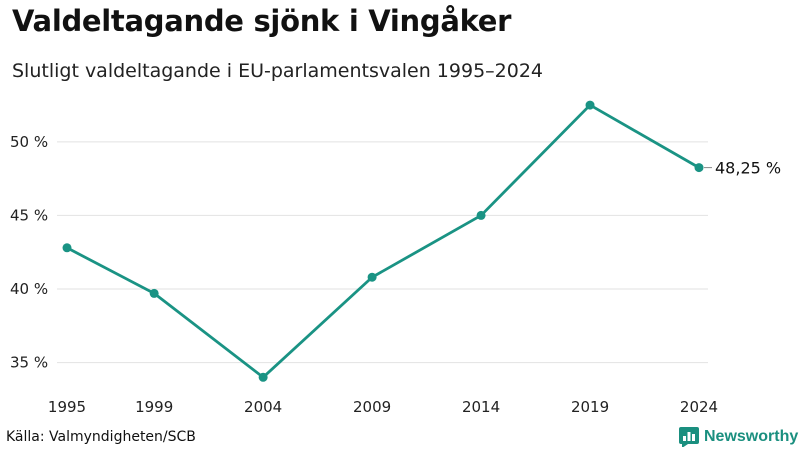  I want to click on newsworthy-icon, so click(689, 437).